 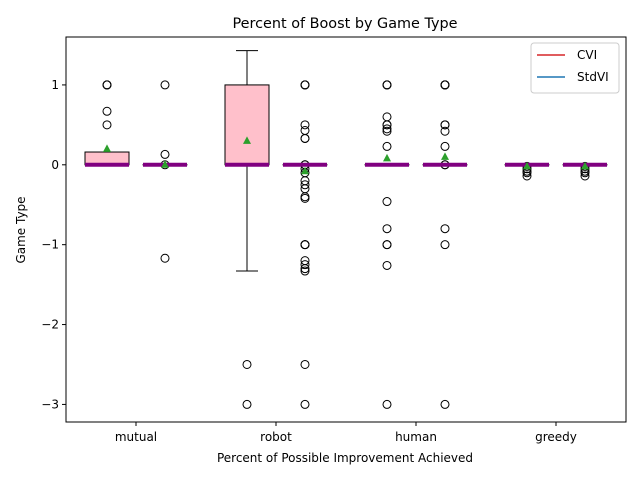 What do you see at coordinates (344, 24) in the screenshot?
I see `chart-title: Percent of Boost by Game Type` at bounding box center [344, 24].